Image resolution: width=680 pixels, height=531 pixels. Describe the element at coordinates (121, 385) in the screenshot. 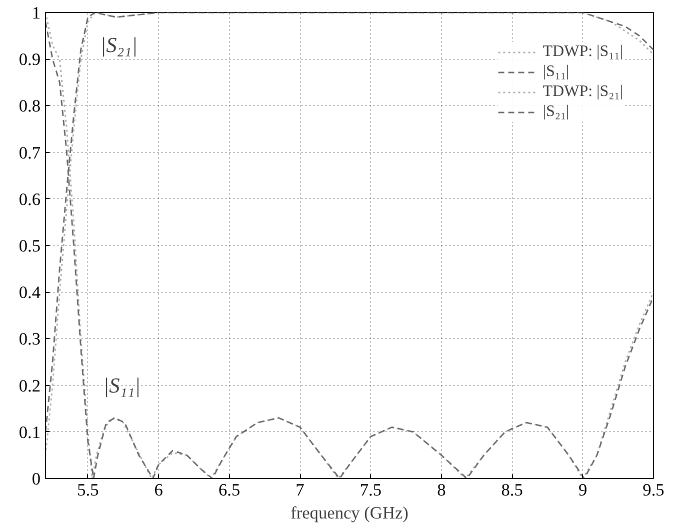

I see `annotation: |S₁₁|` at that location.